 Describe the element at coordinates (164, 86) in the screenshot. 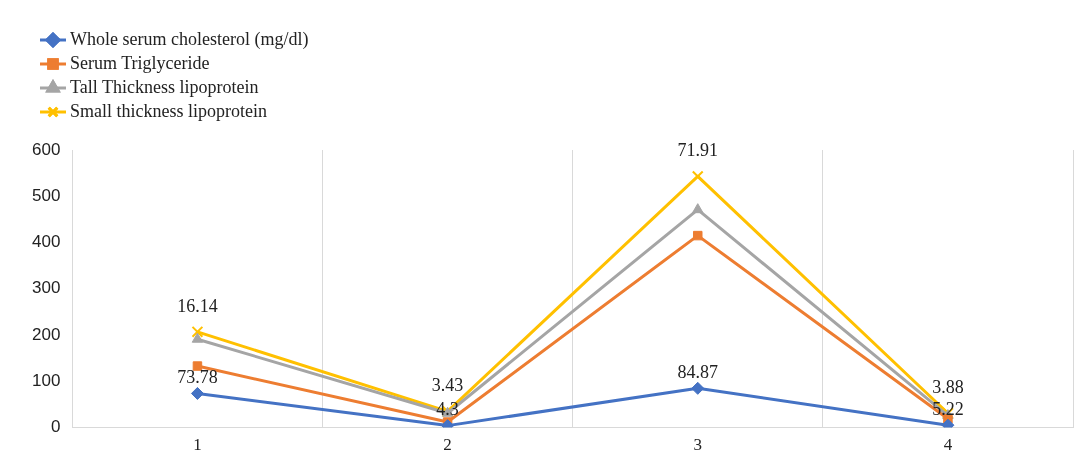

I see `legend-label: Tall Thickness lipoprotein` at that location.